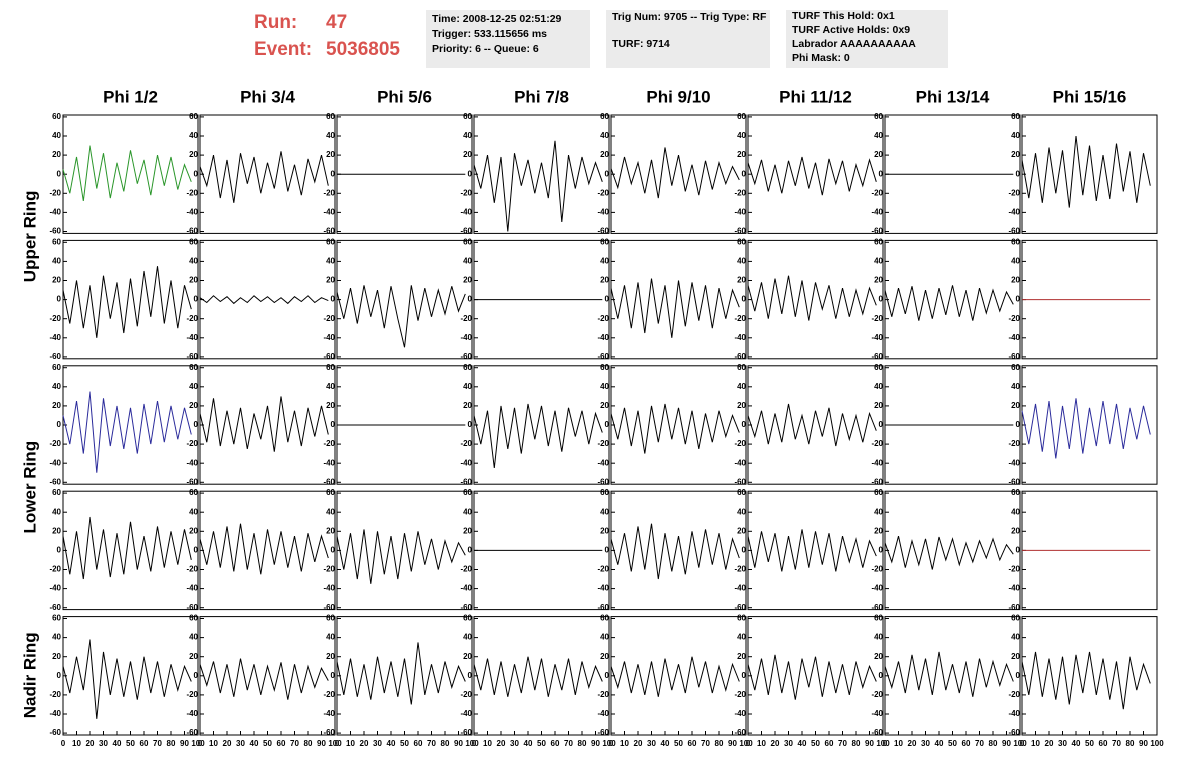 The image size is (1196, 772). I want to click on x-tick-label: 10, so click(898, 743).